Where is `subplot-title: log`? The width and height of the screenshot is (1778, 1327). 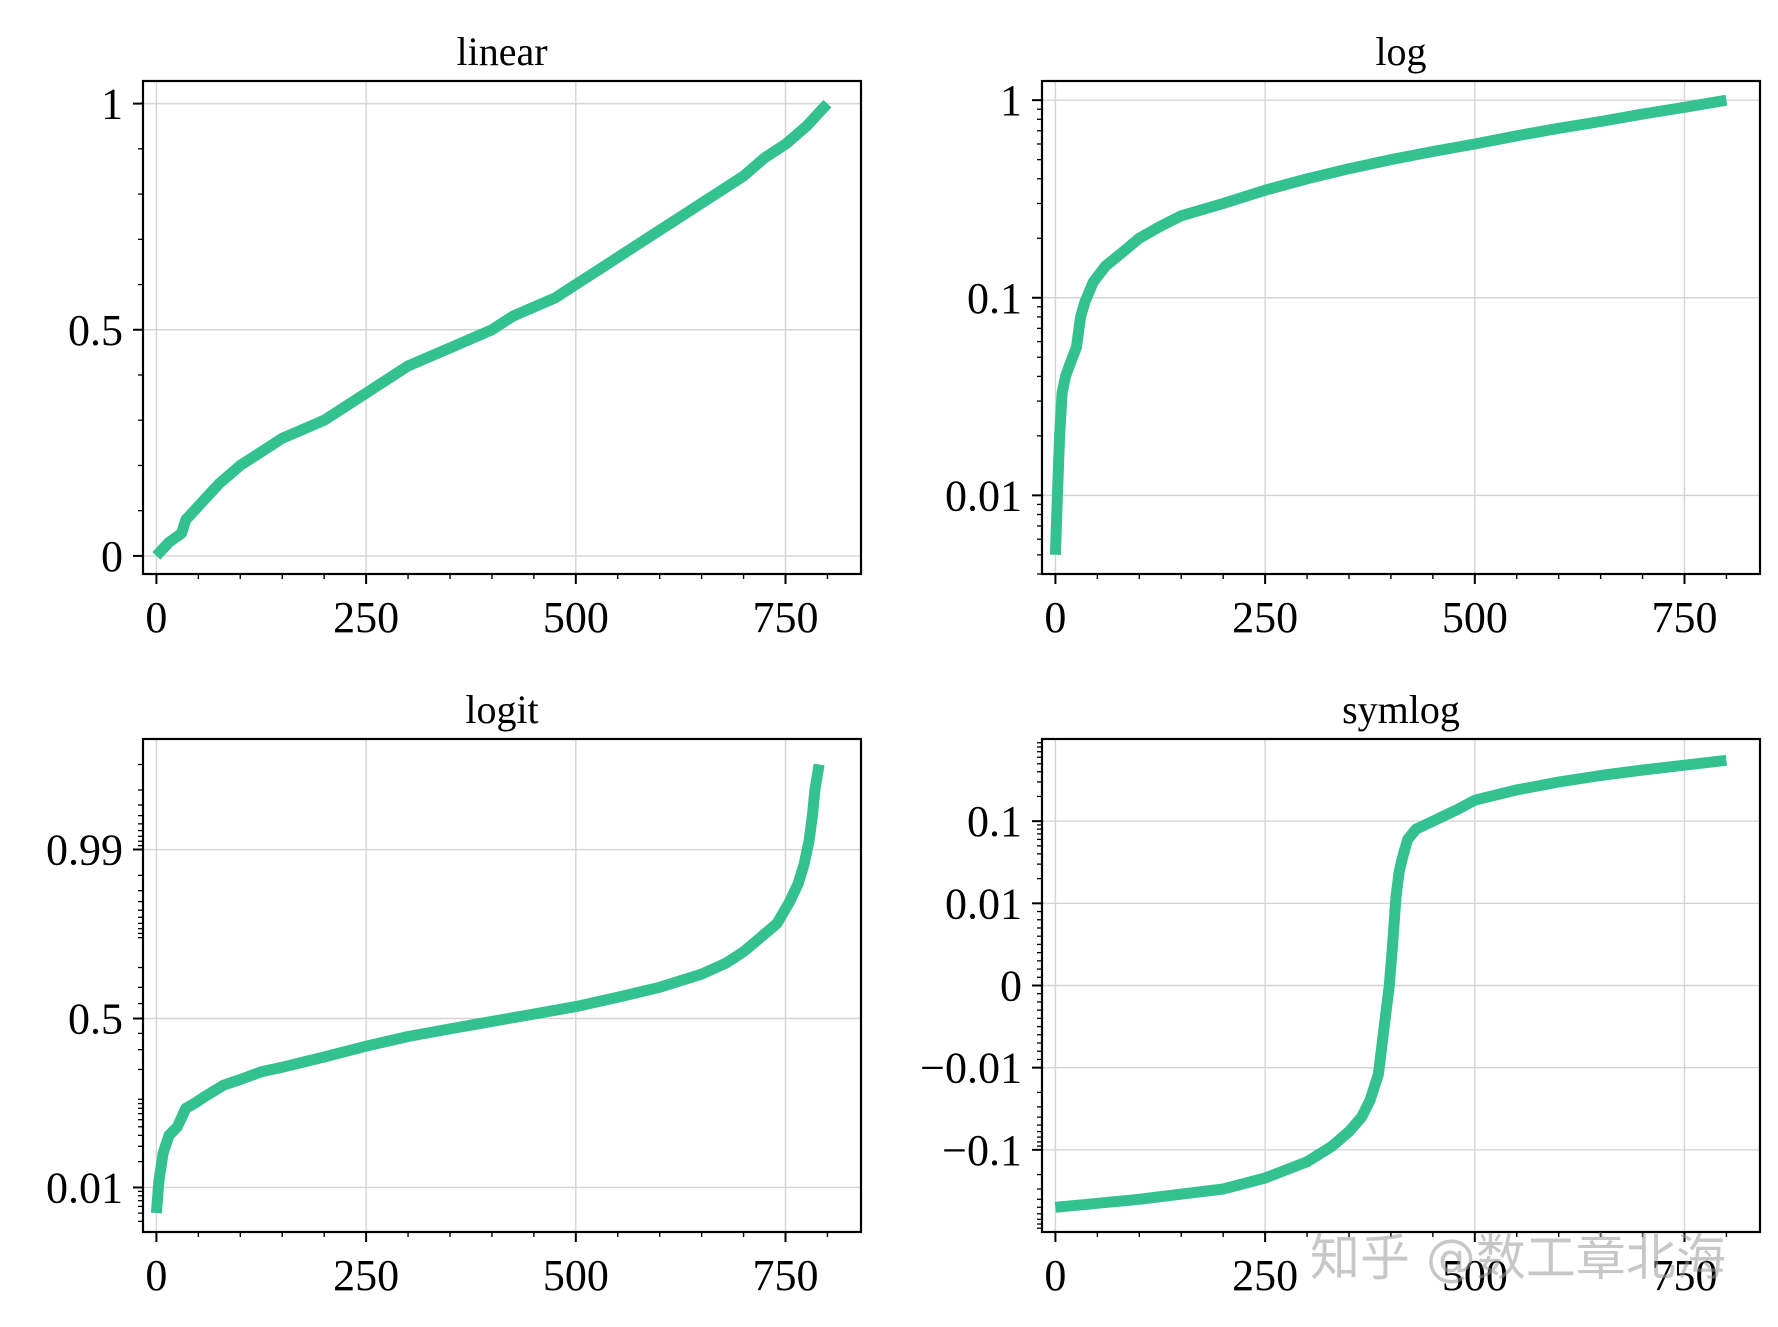 subplot-title: log is located at coordinates (1400, 51).